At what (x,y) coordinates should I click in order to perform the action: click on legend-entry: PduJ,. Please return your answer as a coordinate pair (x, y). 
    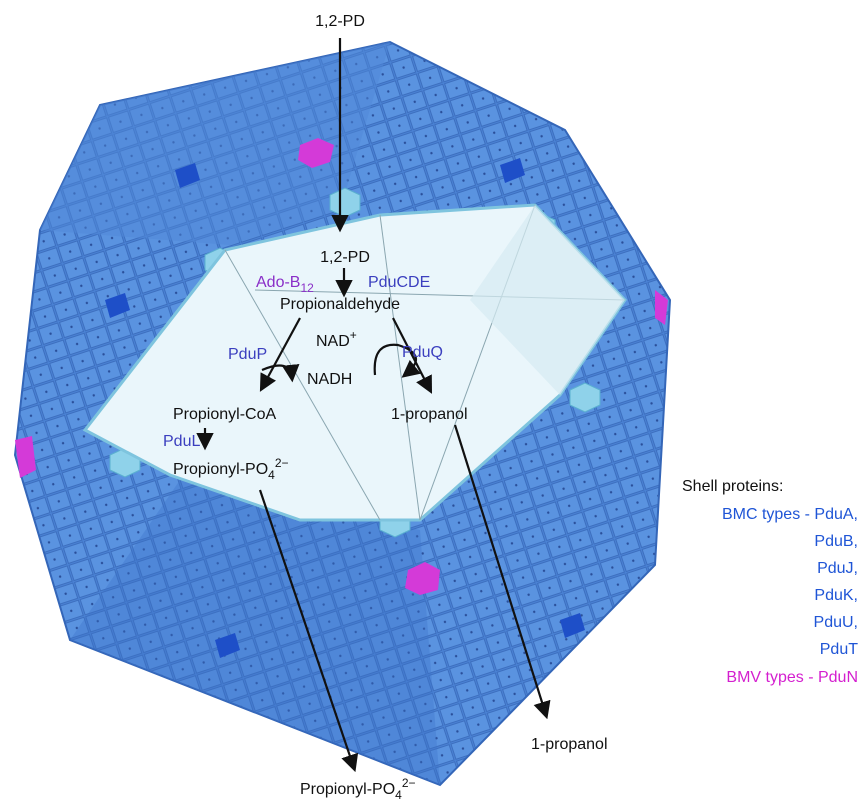
    Looking at the image, I should click on (837, 568).